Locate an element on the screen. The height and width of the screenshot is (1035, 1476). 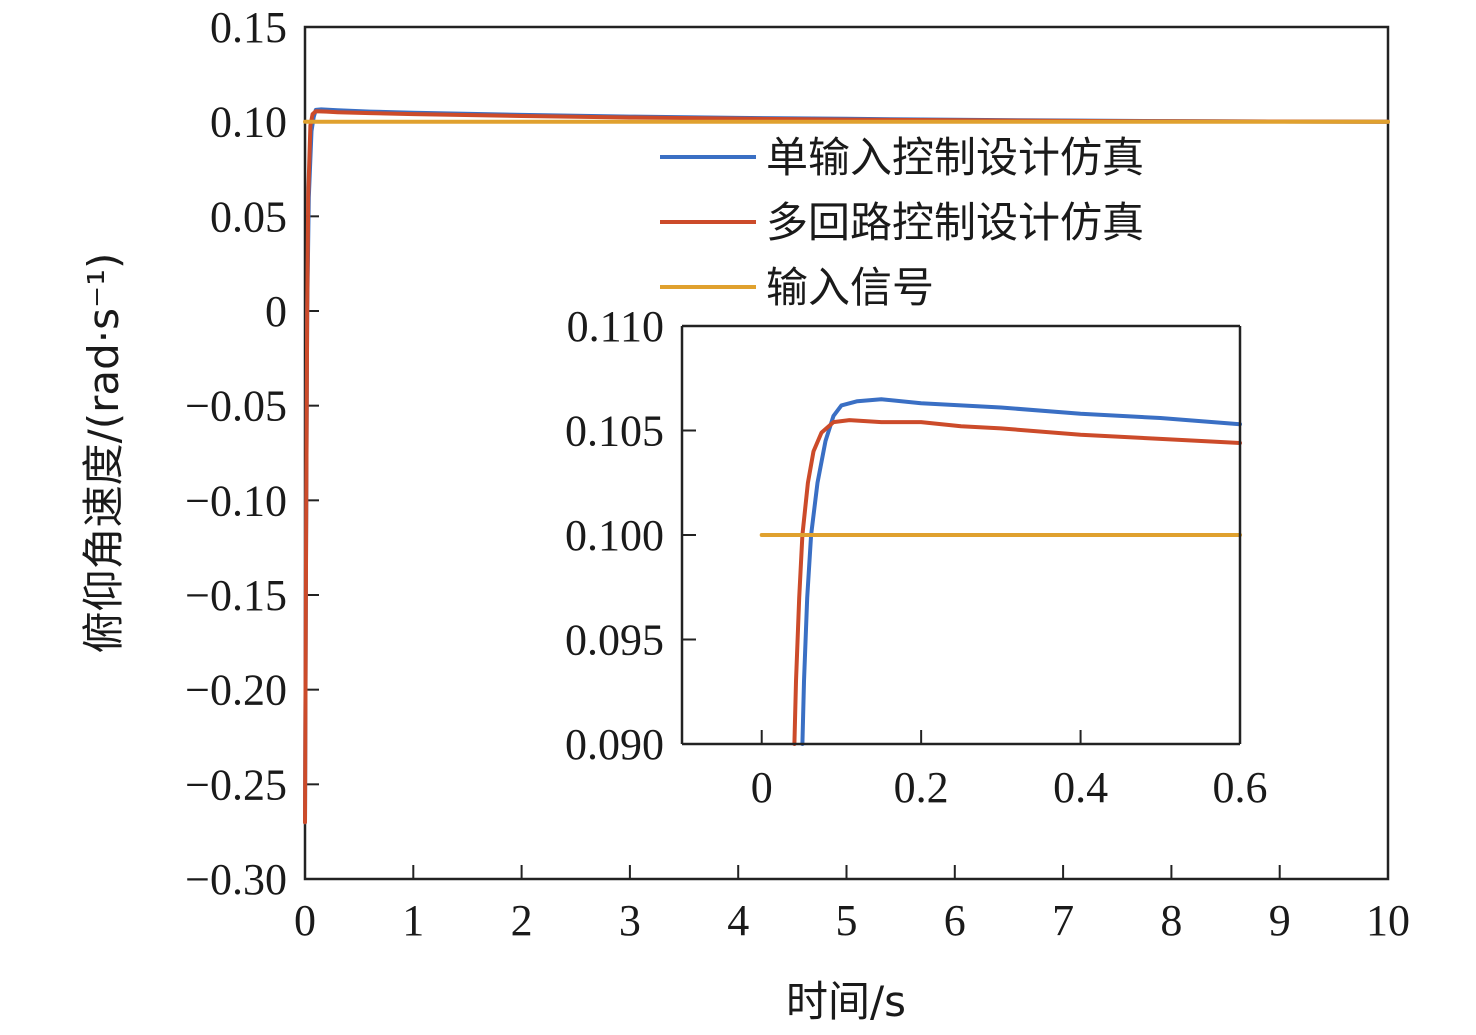
main-y-tick-label: −0.25 is located at coordinates (236, 784).